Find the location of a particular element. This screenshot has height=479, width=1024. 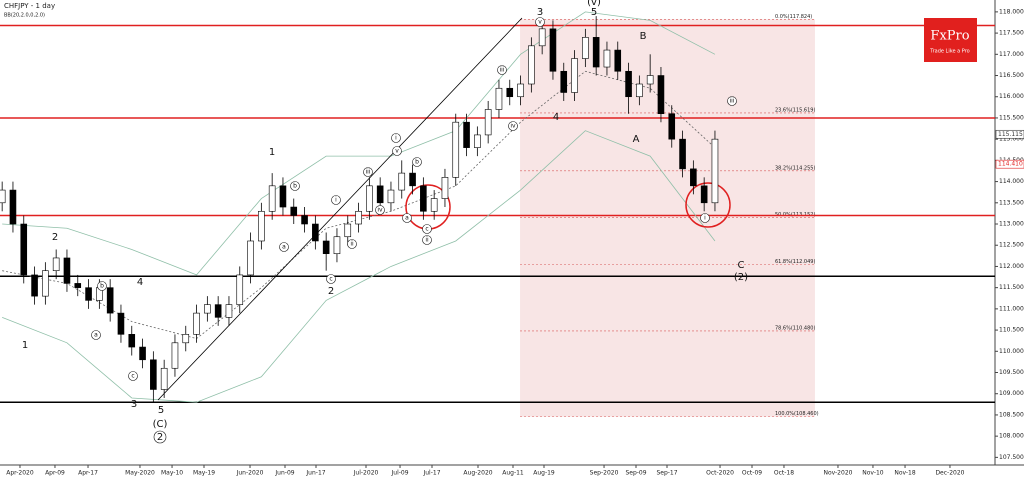

y-tick-label: 111.000 is located at coordinates (1011, 308).